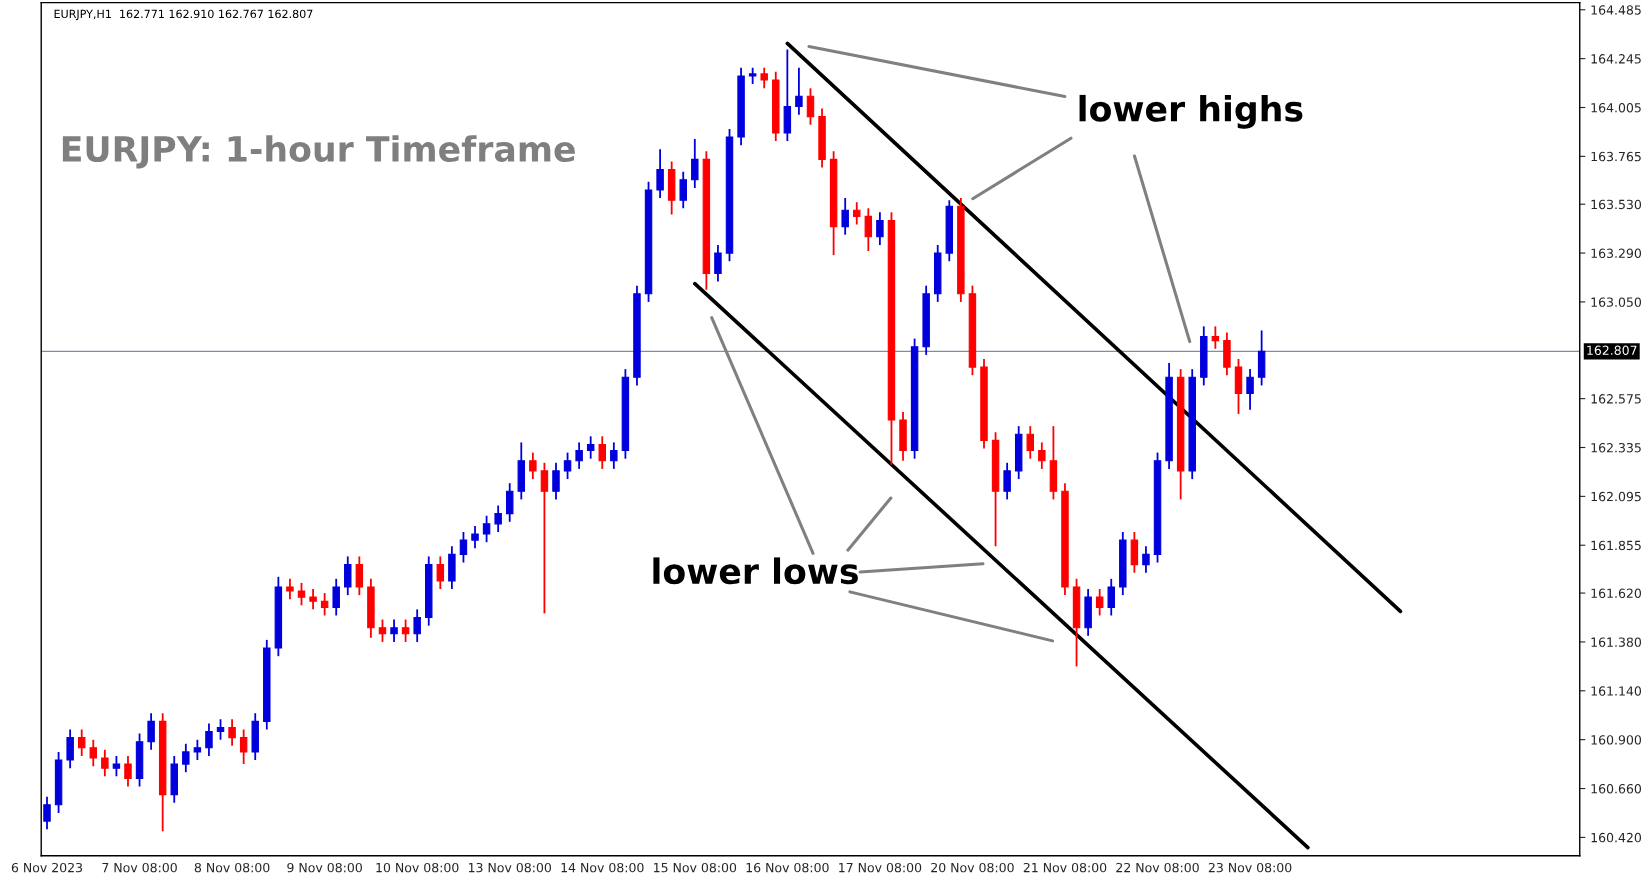 The image size is (1649, 884). What do you see at coordinates (1616, 691) in the screenshot?
I see `y-tick-label: 161.140` at bounding box center [1616, 691].